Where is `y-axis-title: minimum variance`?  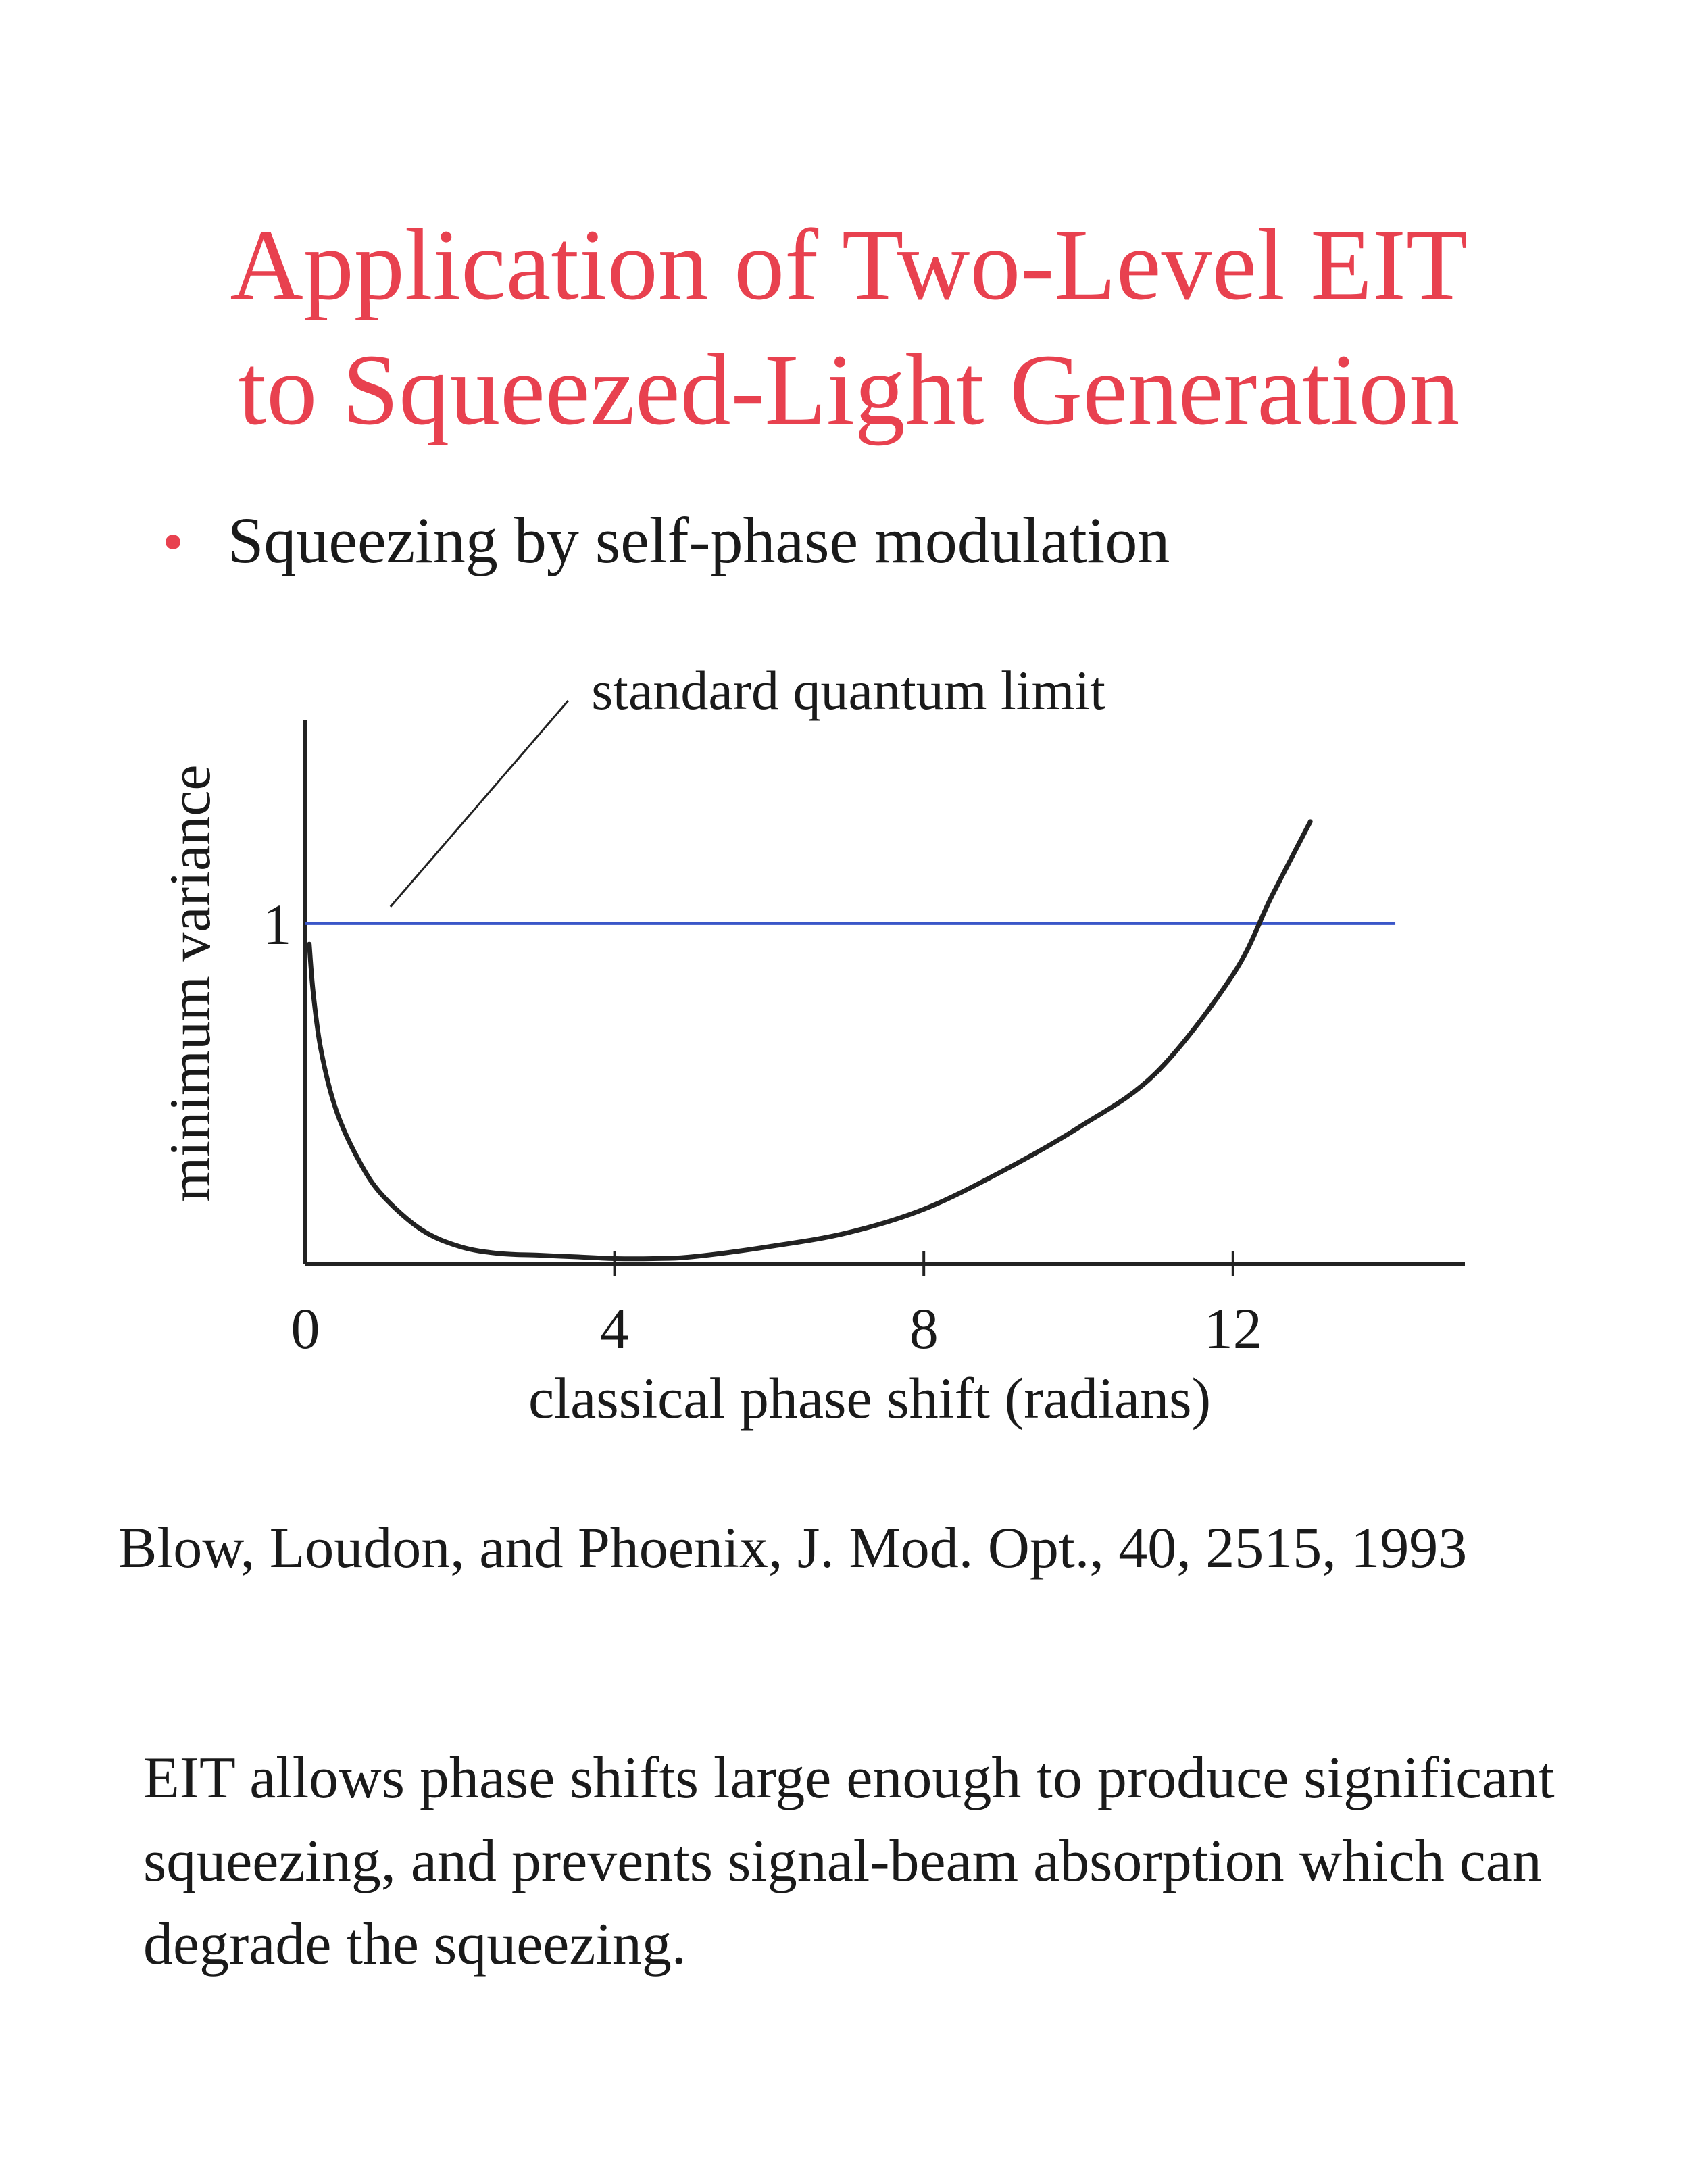
y-axis-title: minimum variance is located at coordinates (189, 982).